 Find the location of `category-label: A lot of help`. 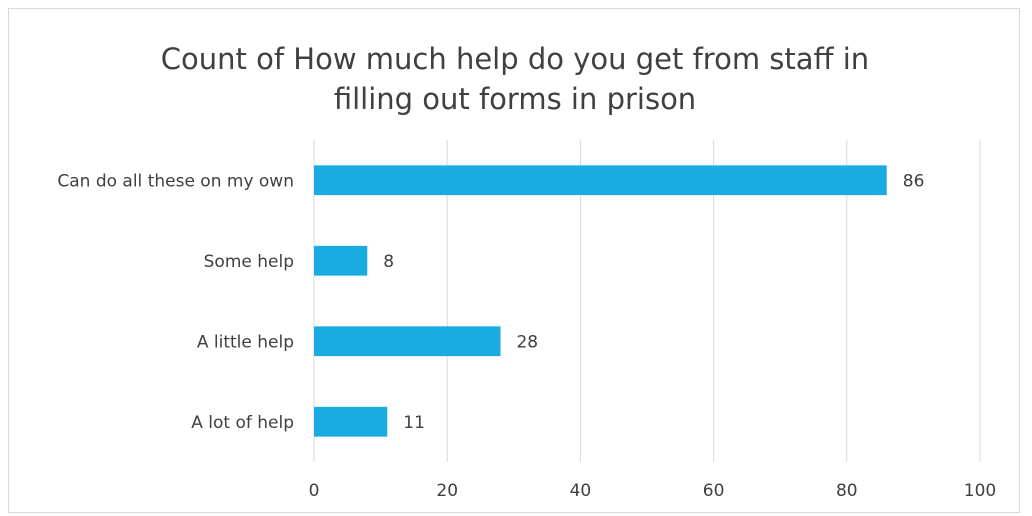

category-label: A lot of help is located at coordinates (242, 423).